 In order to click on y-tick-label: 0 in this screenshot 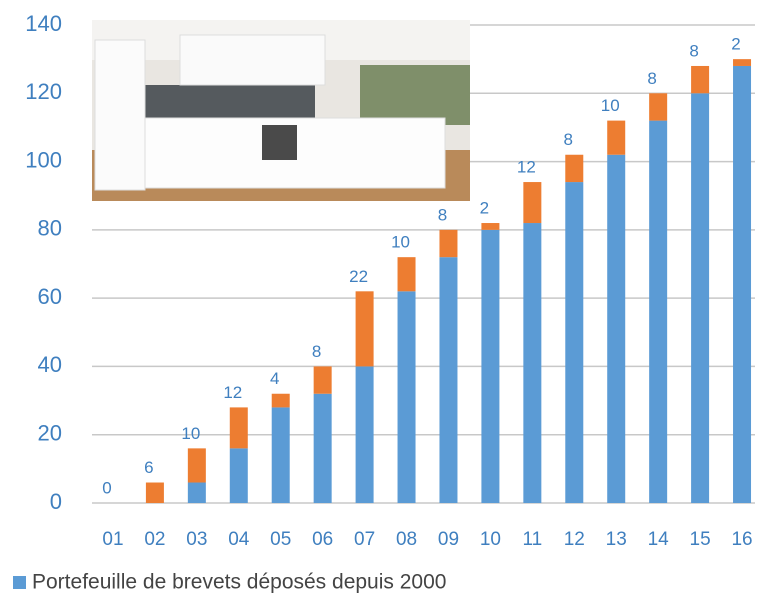, I will do `click(56, 501)`.